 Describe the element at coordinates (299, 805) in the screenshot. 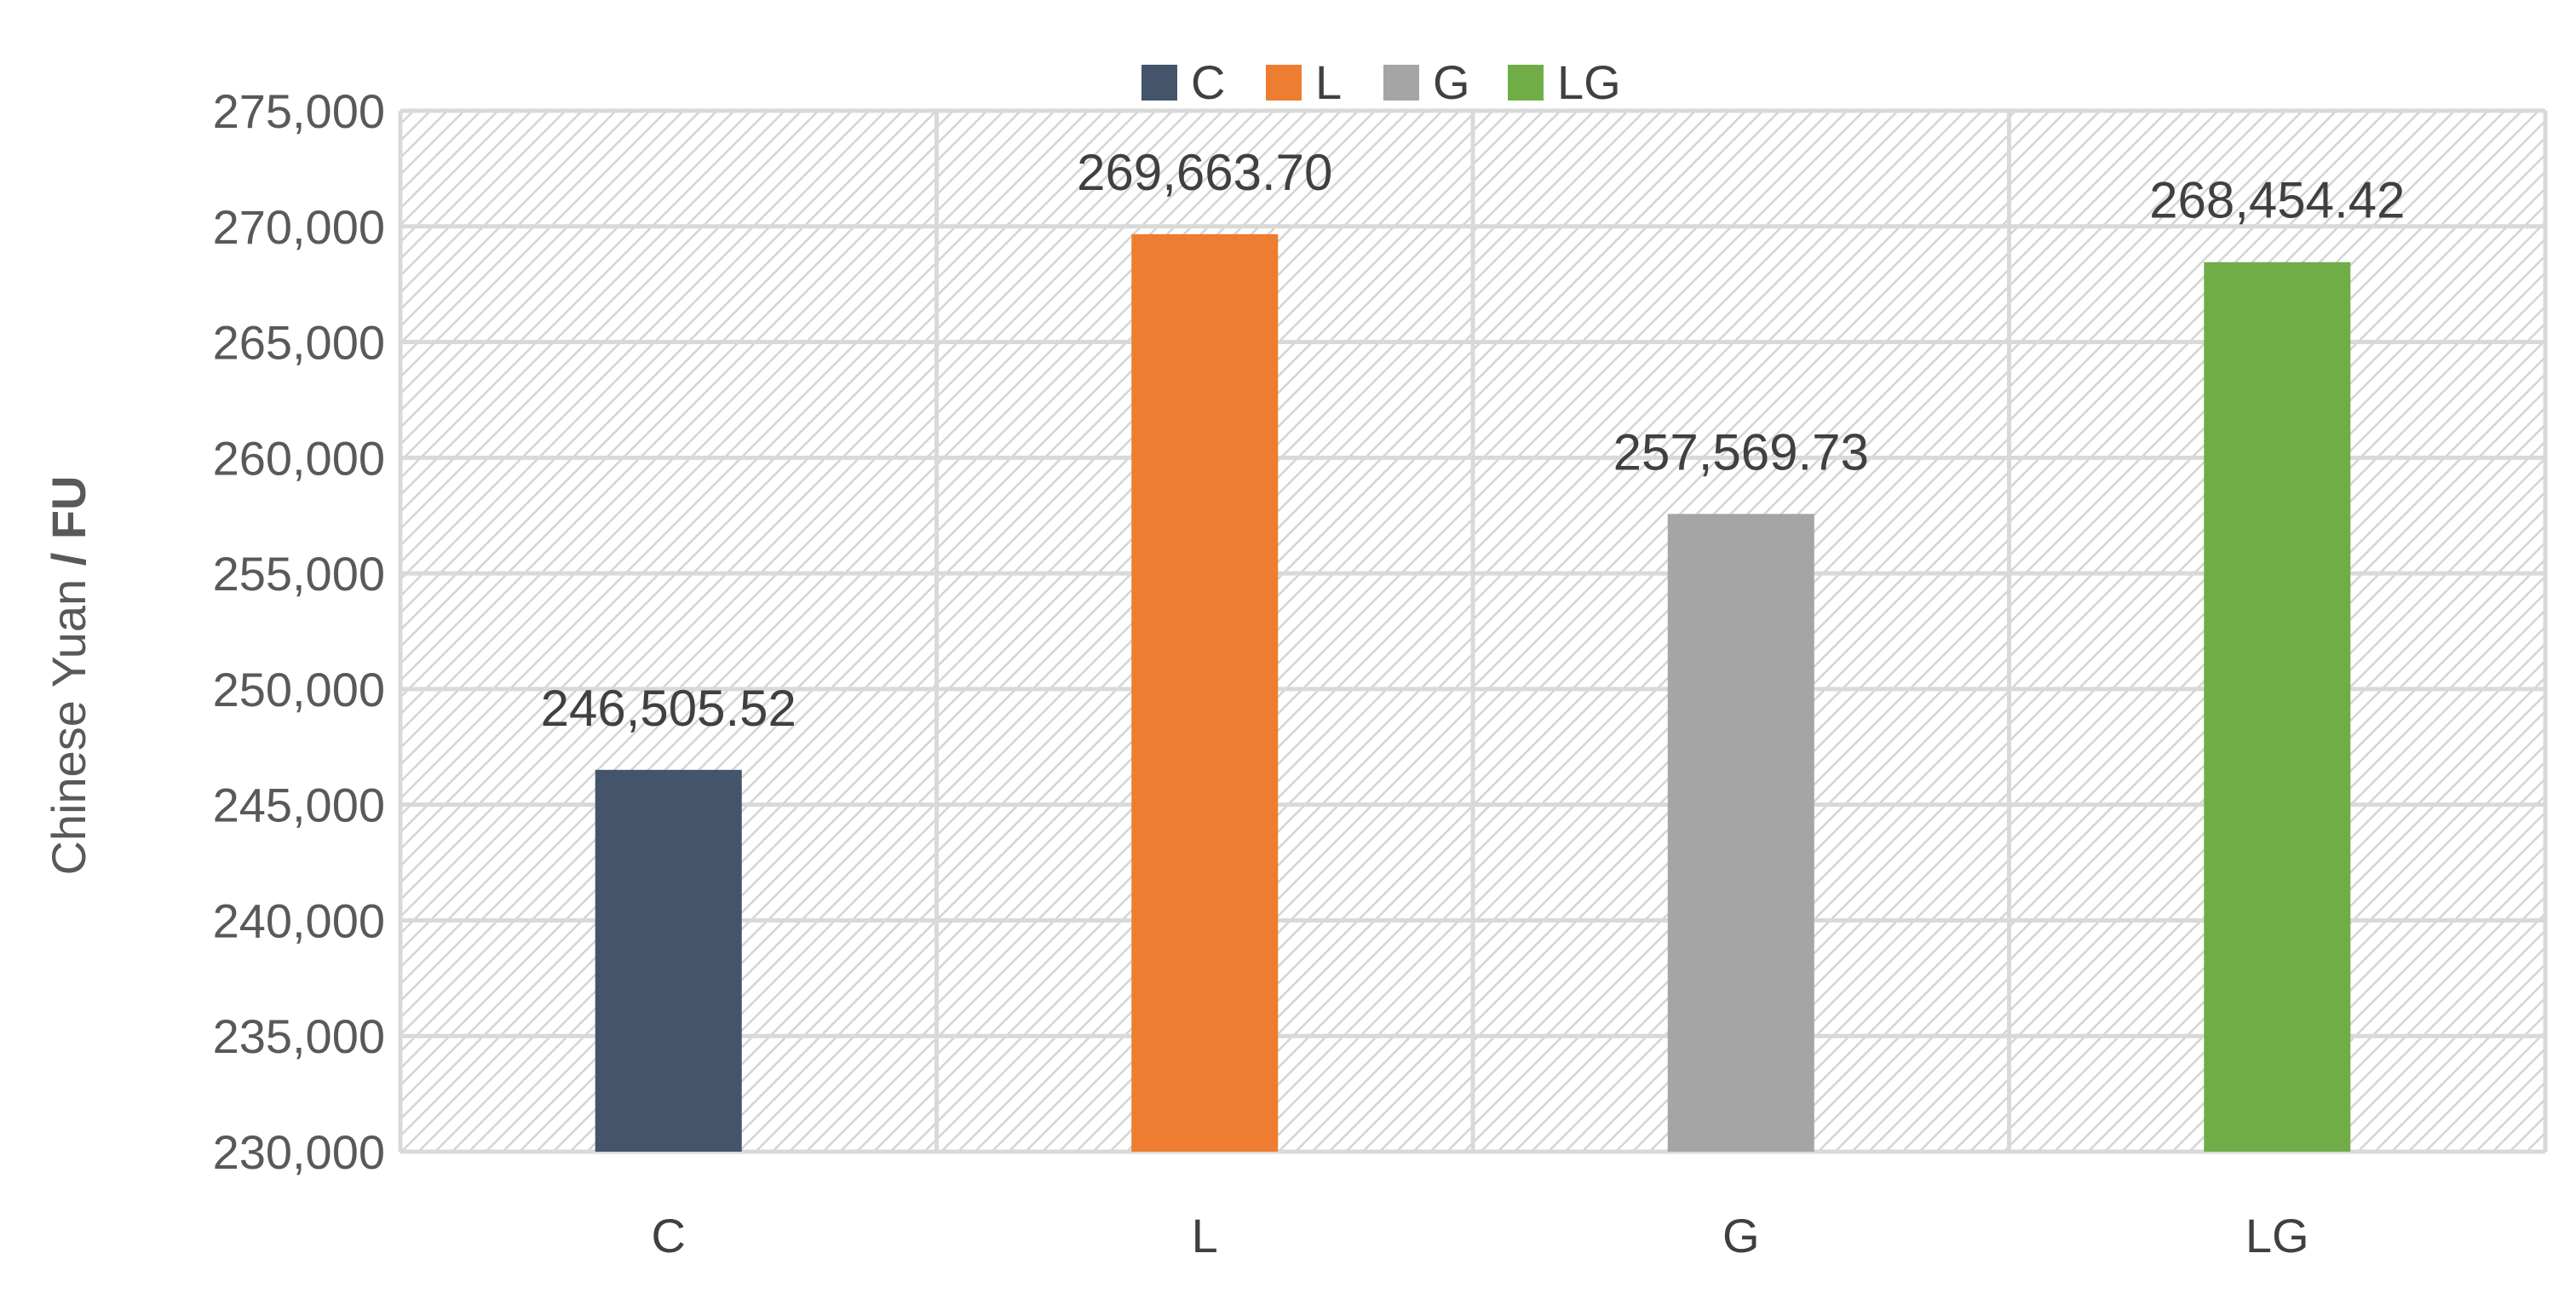

I see `y-tick-label: 245,000` at that location.